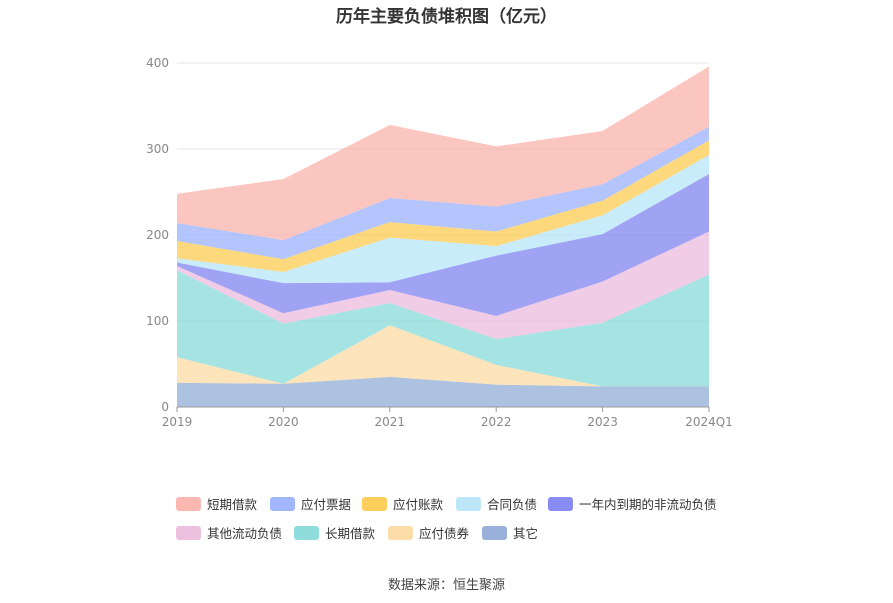 This screenshot has height=603, width=893. Describe the element at coordinates (245, 533) in the screenshot. I see `legend-label: 其他流动负债` at that location.